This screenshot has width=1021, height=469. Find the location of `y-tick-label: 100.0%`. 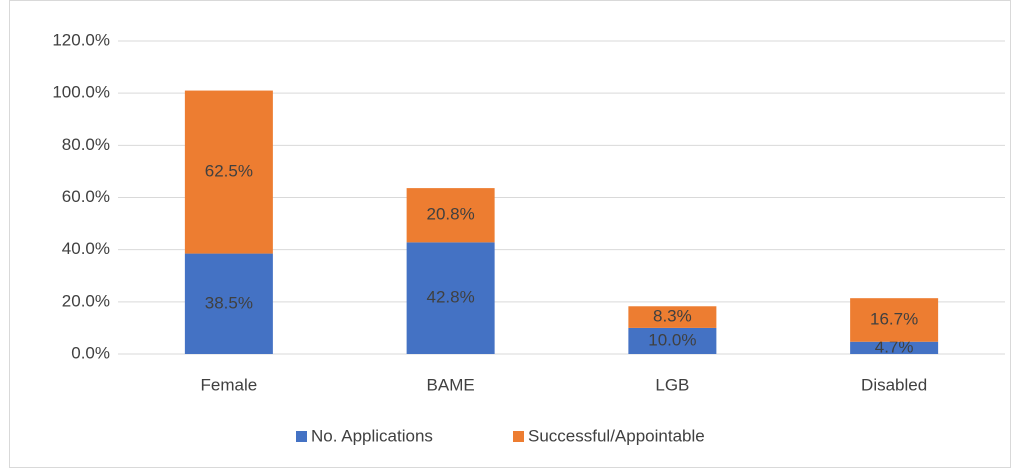

y-tick-label: 100.0% is located at coordinates (81, 92).